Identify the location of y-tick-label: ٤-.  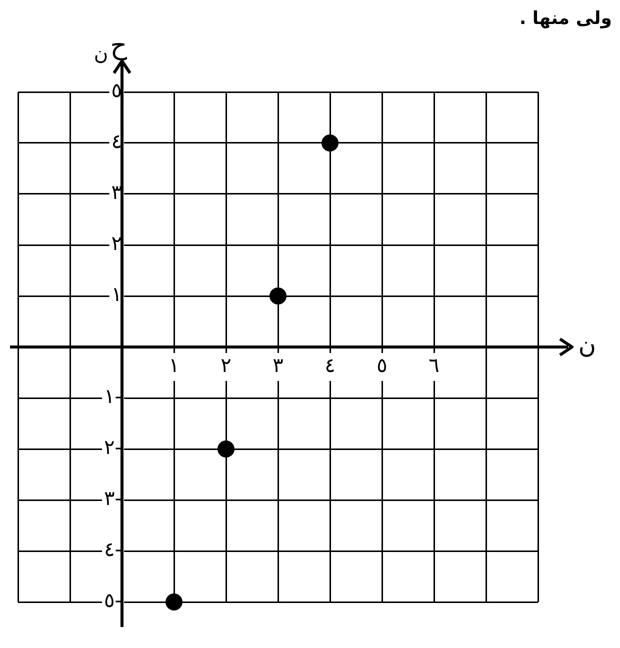
(113, 549).